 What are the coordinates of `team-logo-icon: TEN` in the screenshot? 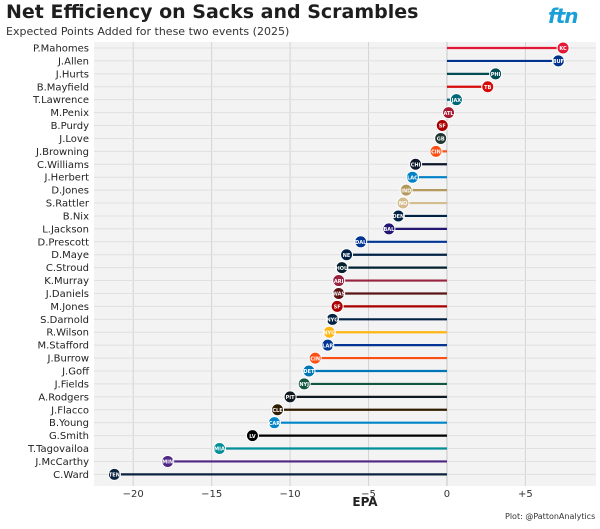 It's located at (114, 474).